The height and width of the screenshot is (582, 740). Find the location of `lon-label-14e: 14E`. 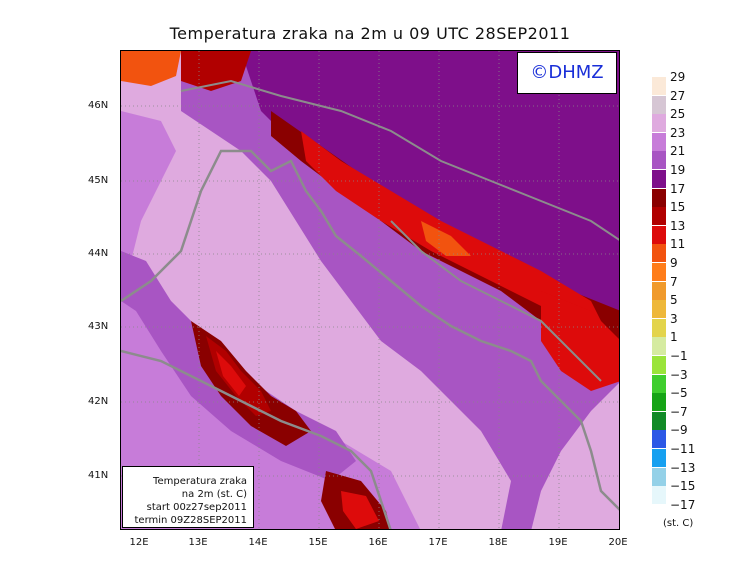

lon-label-14e: 14E is located at coordinates (258, 542).